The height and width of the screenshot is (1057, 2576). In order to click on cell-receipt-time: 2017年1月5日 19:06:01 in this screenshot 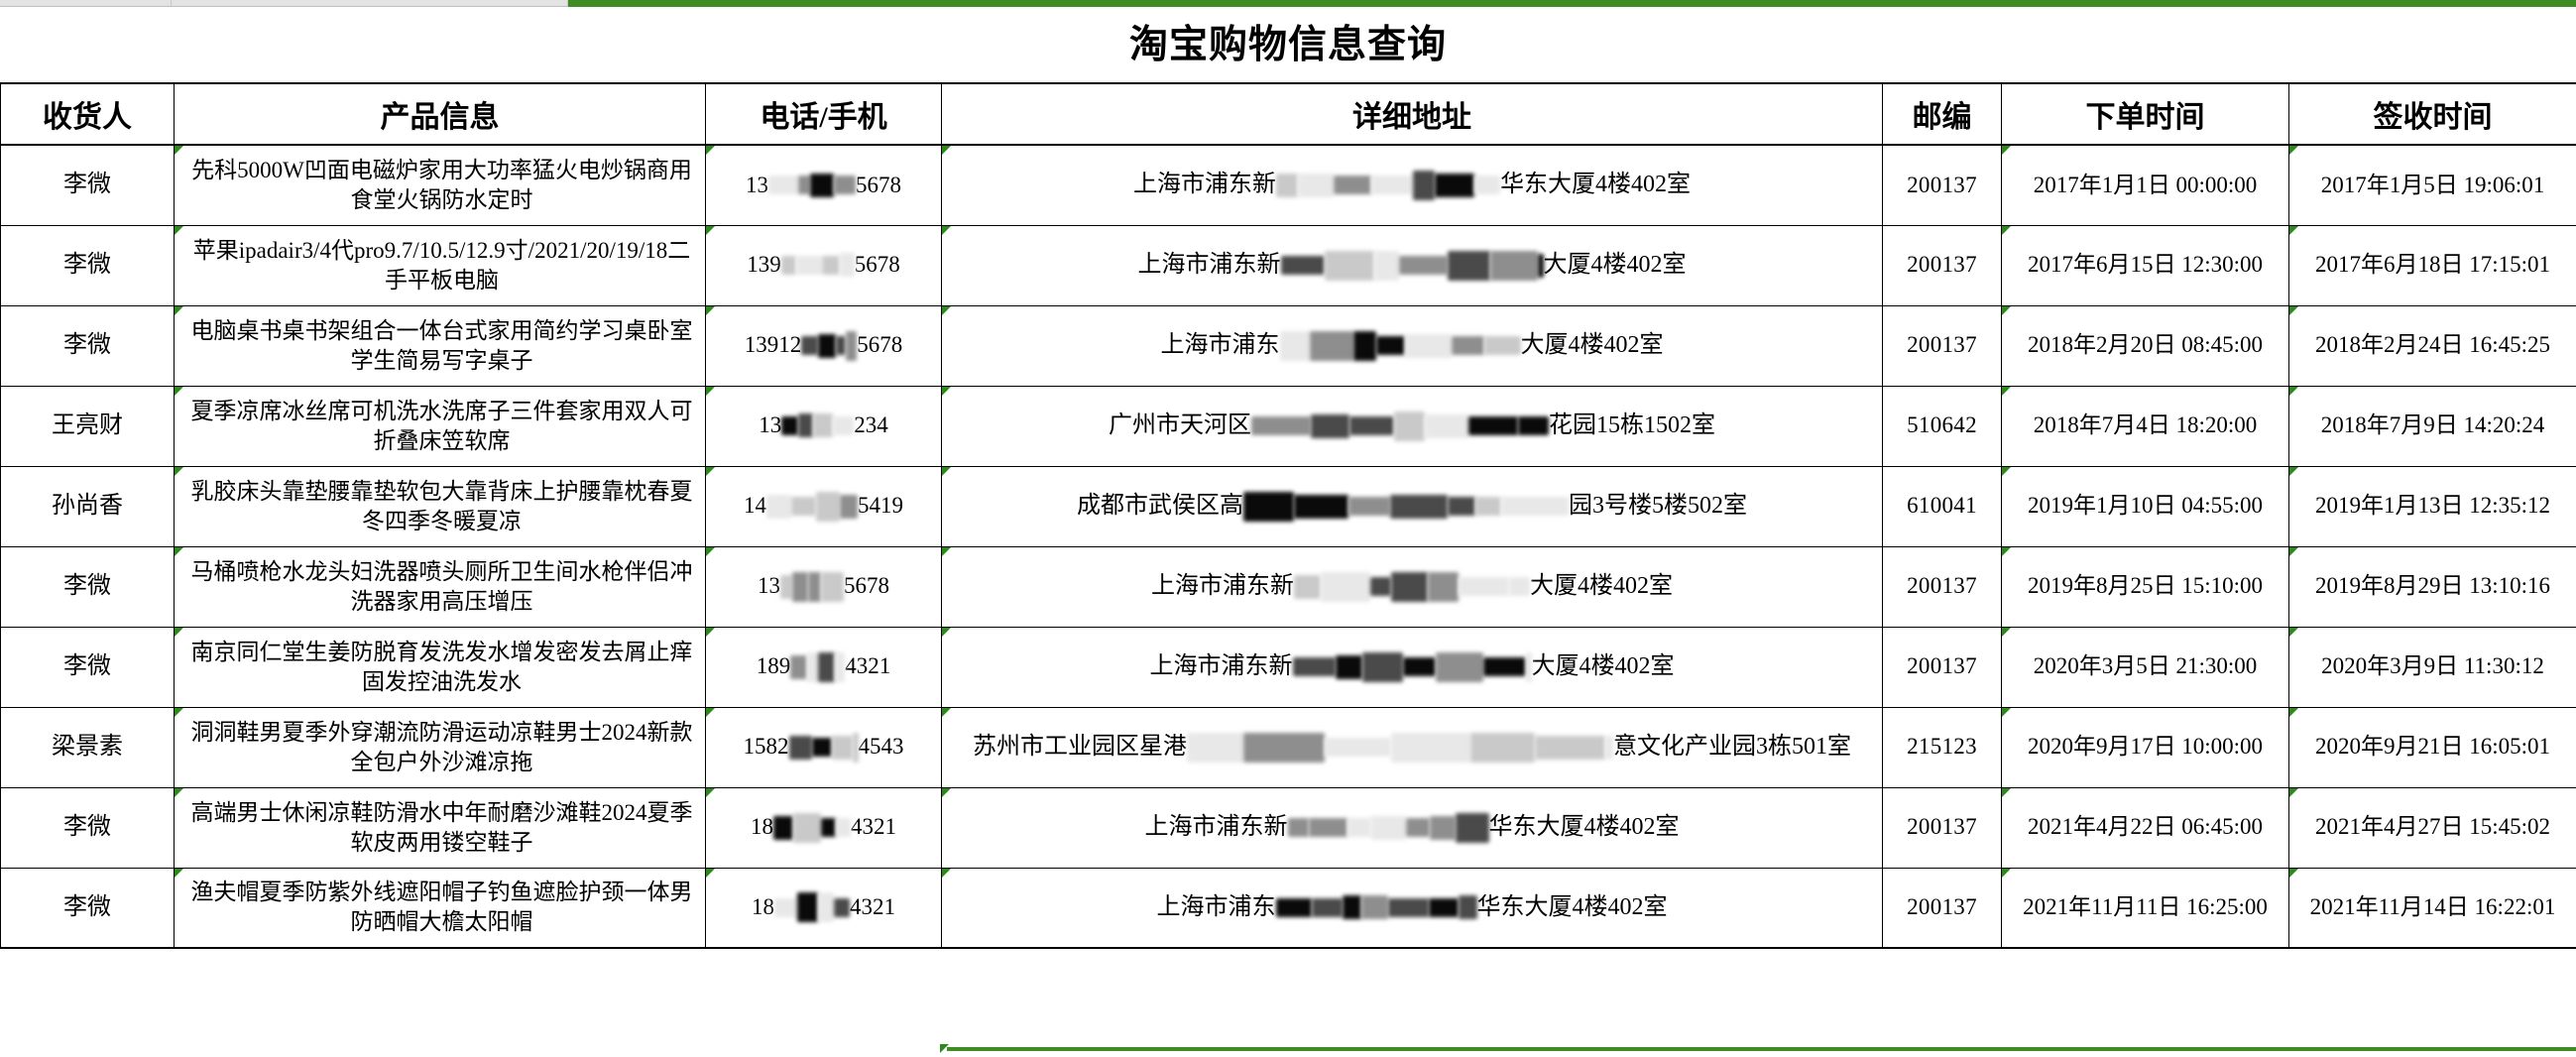, I will do `click(2432, 185)`.